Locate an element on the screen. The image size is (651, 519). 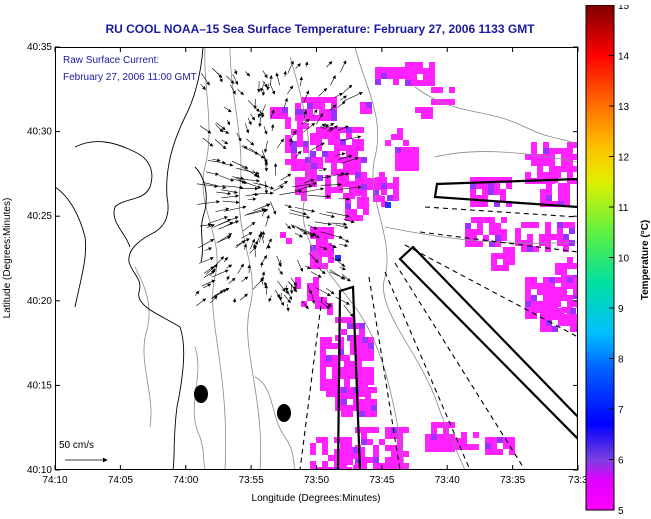
y-tick-label: 40:20 is located at coordinates (39, 301).